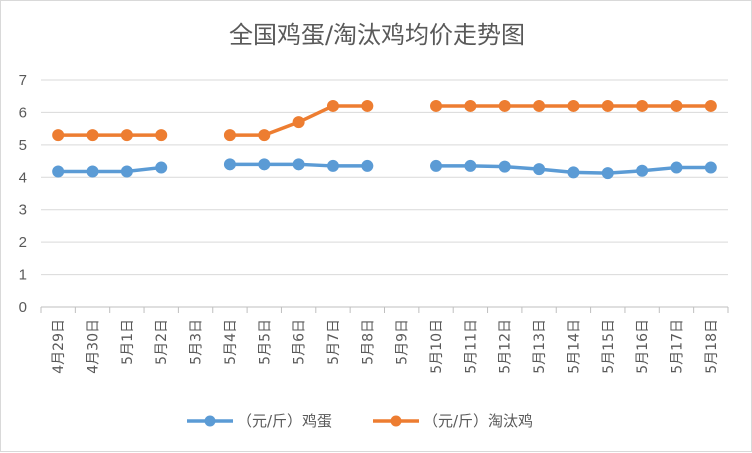 The height and width of the screenshot is (453, 752). What do you see at coordinates (403, 342) in the screenshot?
I see `x-tick-label: 5月9日` at bounding box center [403, 342].